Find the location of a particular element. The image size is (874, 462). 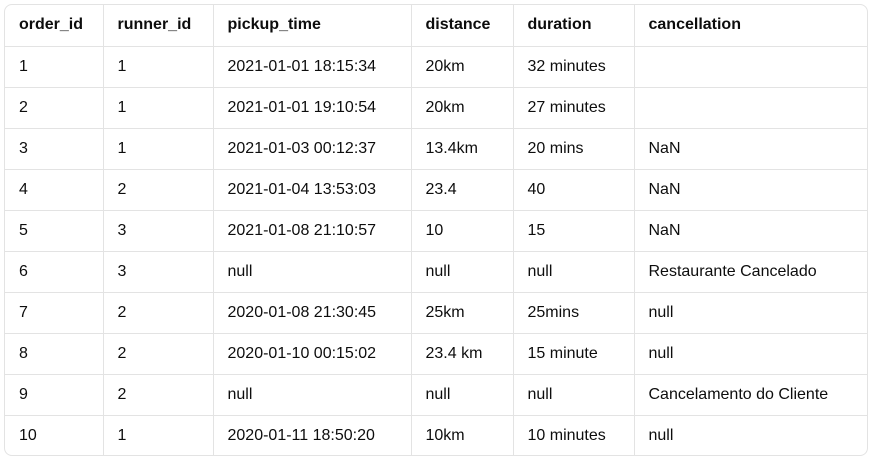

cell-cancellation: Cancelamento do Cliente is located at coordinates (750, 395).